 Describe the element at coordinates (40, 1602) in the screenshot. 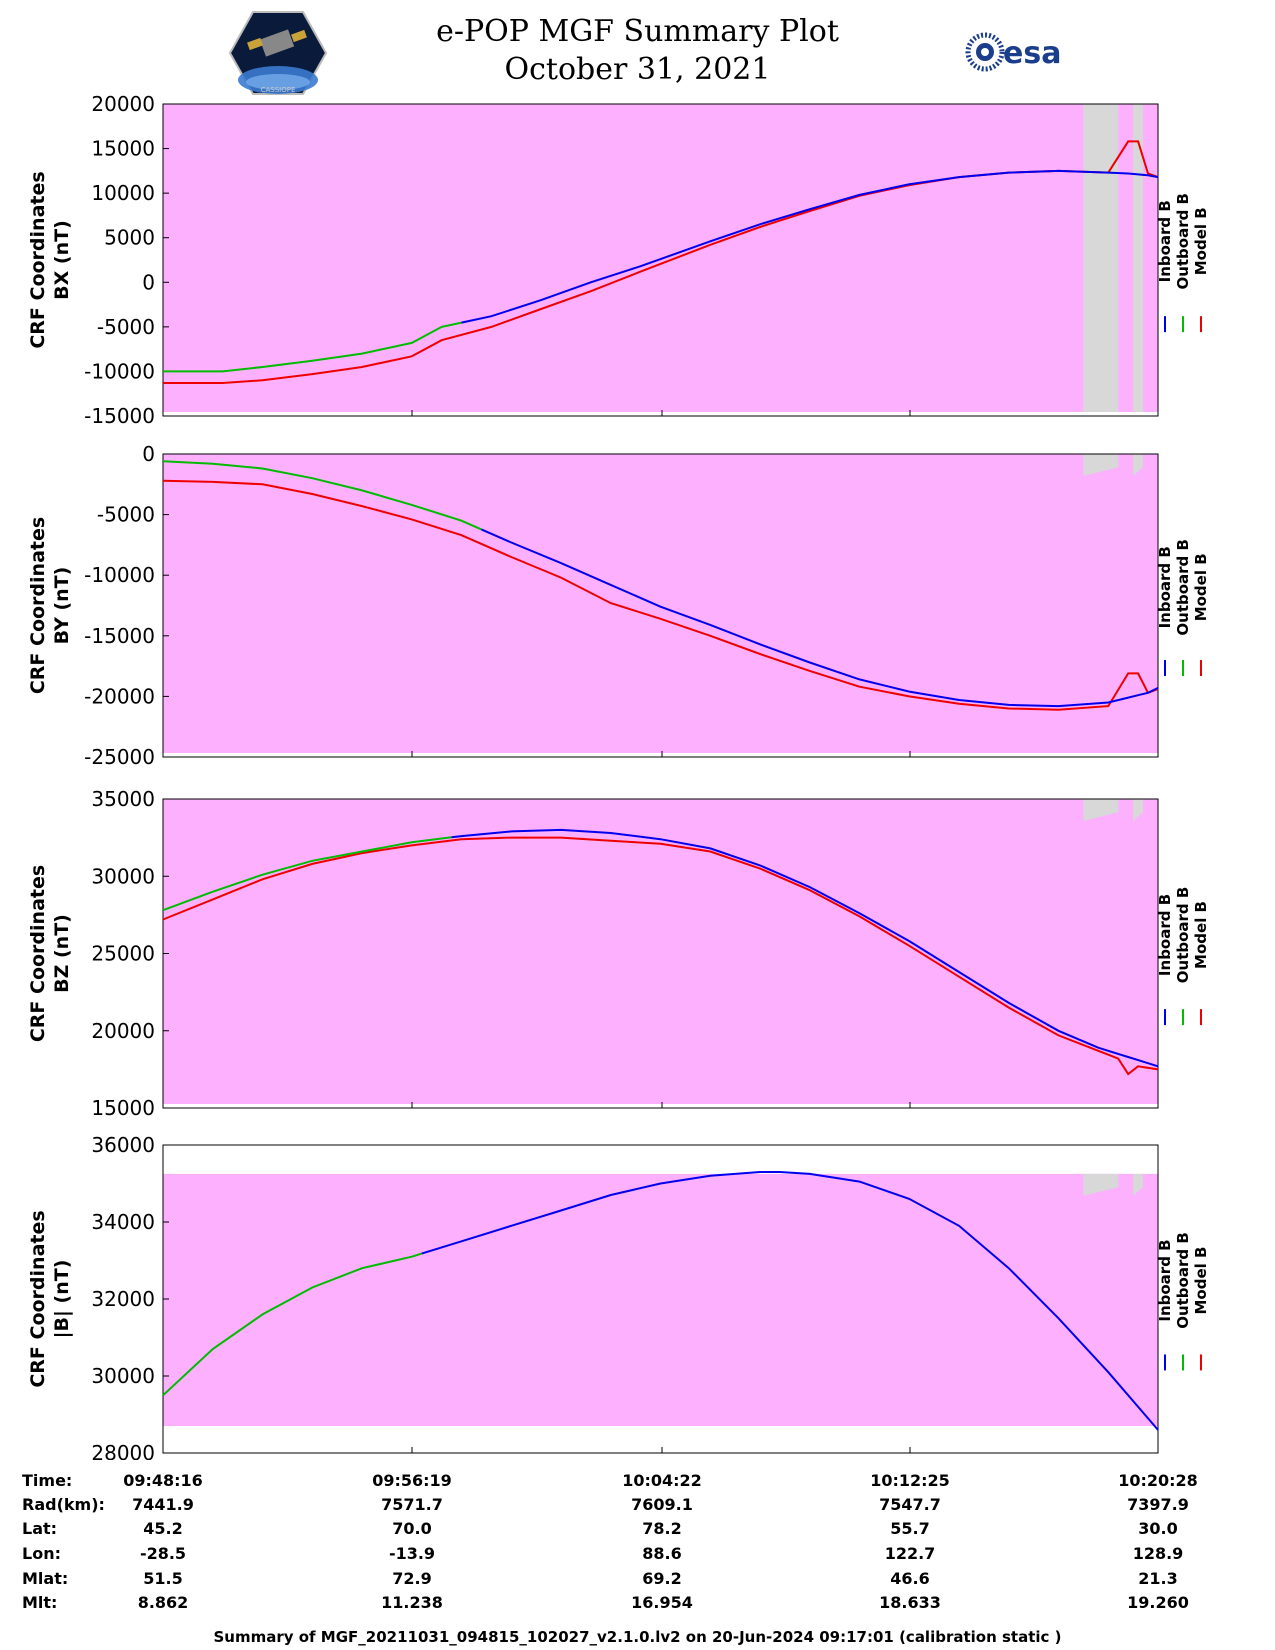

I see `table-row-label: Mlt:` at that location.